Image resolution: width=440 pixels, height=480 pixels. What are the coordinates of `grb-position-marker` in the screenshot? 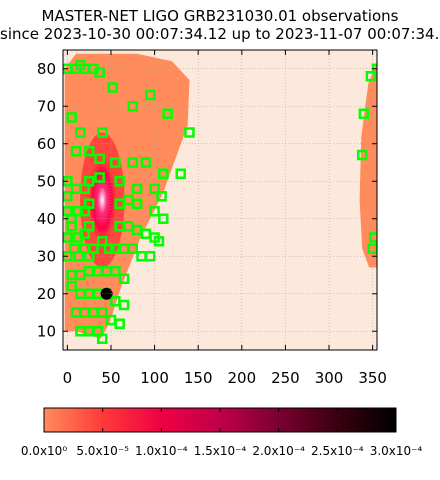 It's located at (106, 293).